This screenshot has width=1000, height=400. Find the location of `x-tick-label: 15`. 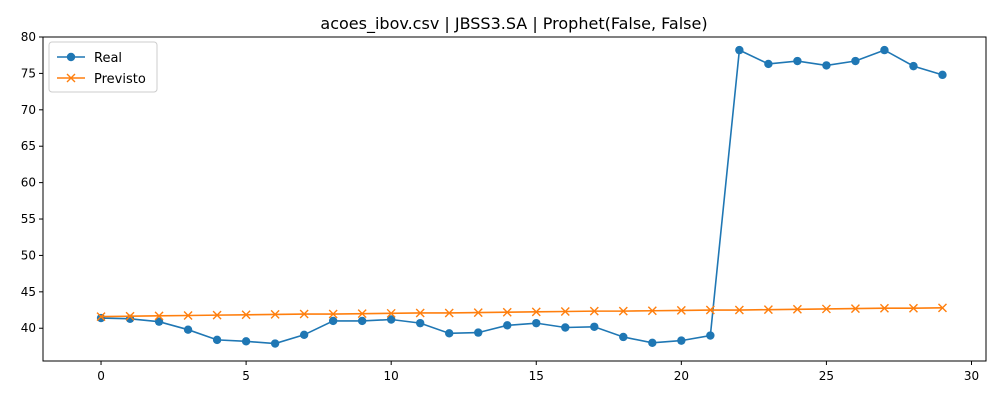

x-tick-label: 15 is located at coordinates (536, 376).